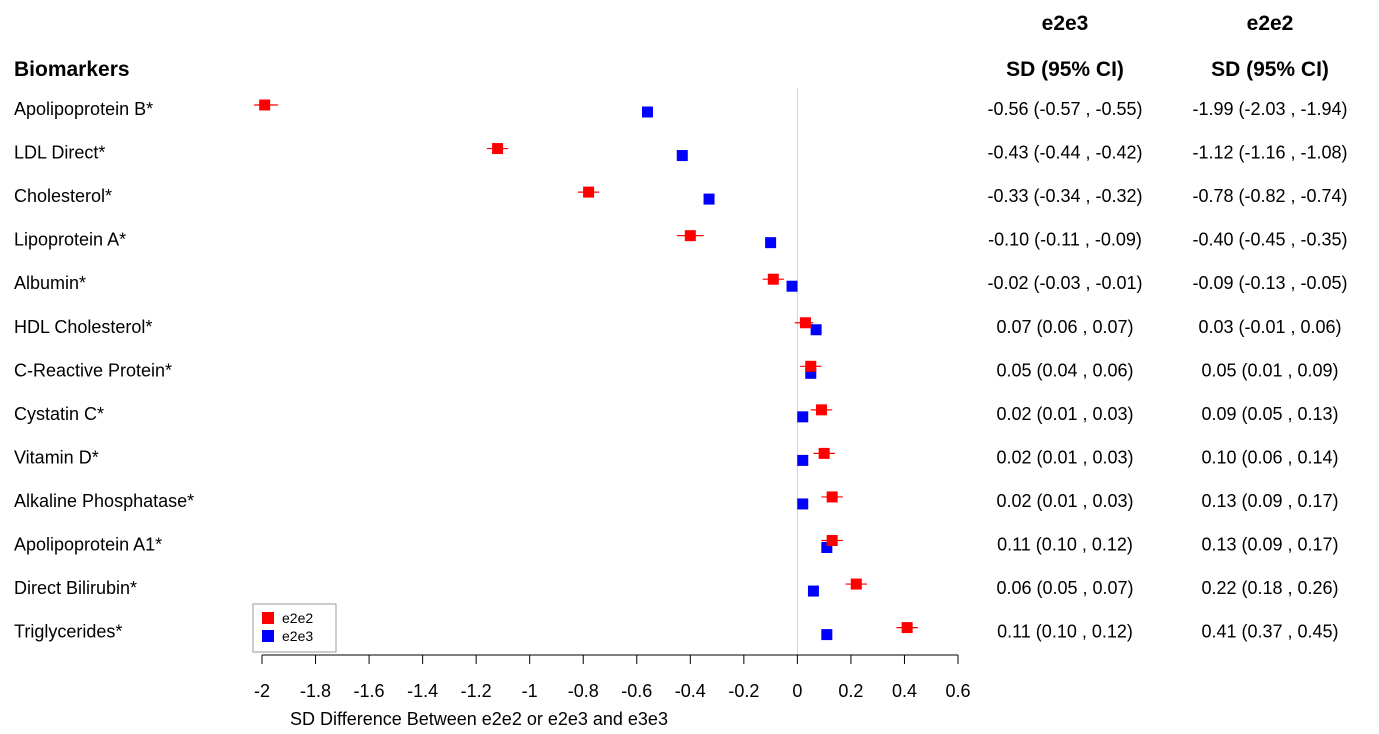 The image size is (1379, 734). I want to click on table-cell: 0.03 (-0.01 , 0.06), so click(1269, 327).